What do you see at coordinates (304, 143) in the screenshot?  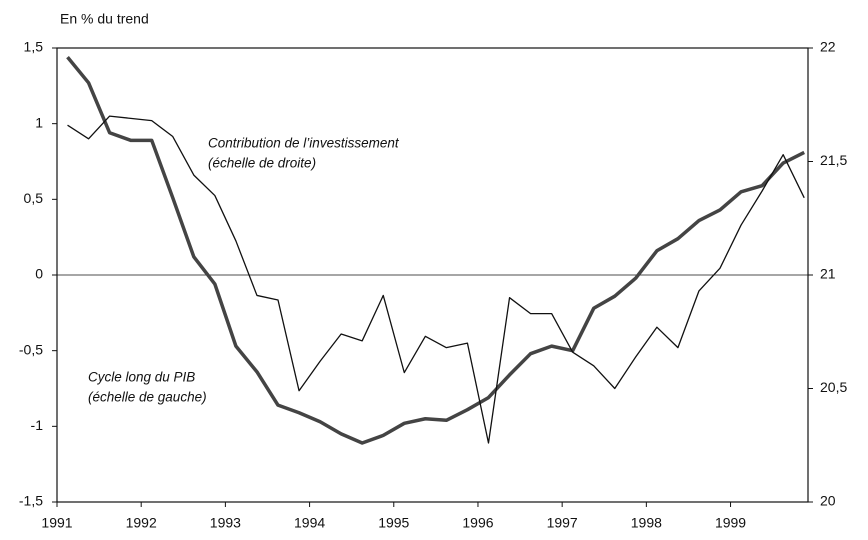 I see `annotation: Contribution de l’investissement` at bounding box center [304, 143].